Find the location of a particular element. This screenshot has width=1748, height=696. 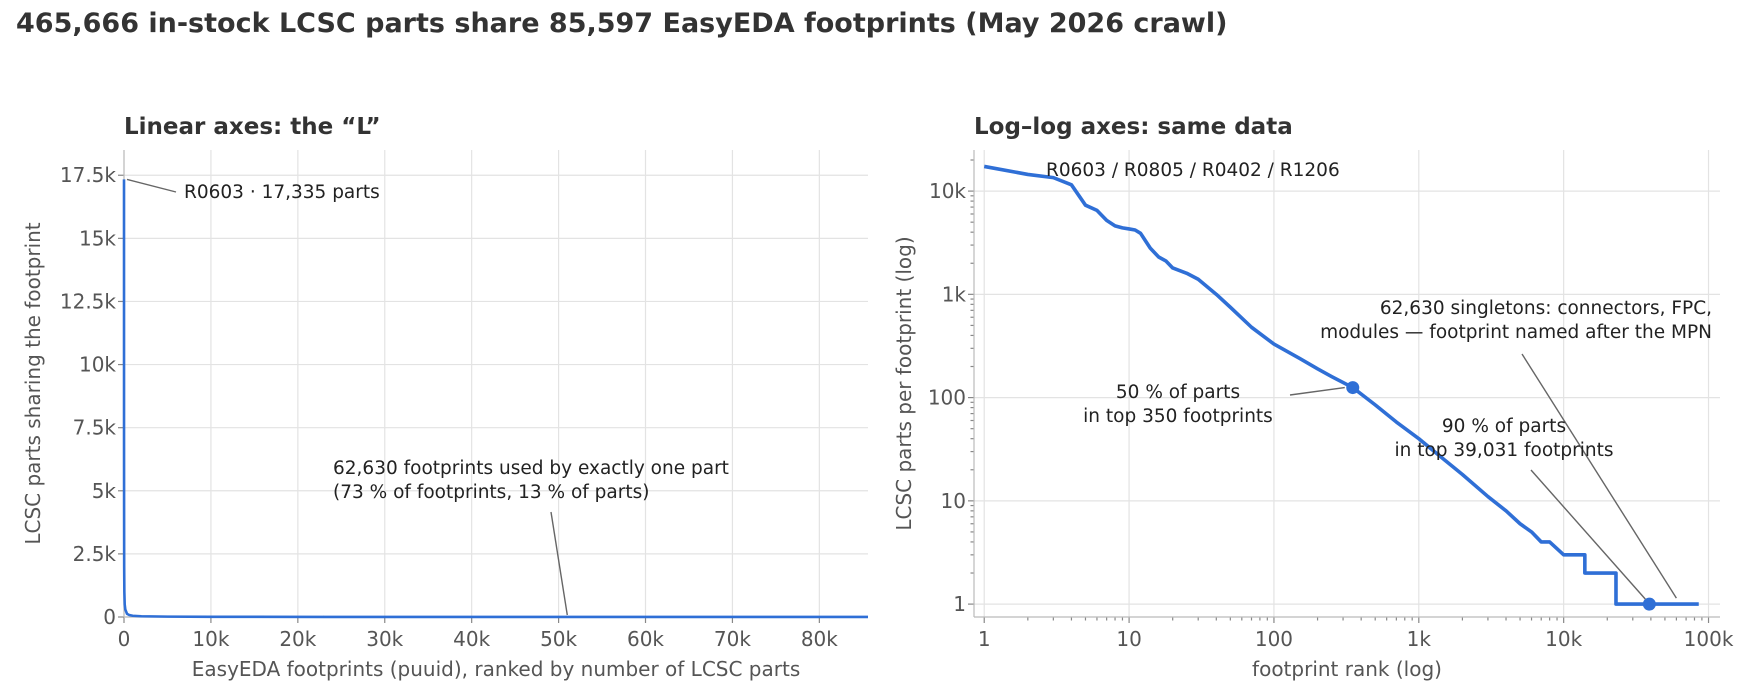

y-axis-label: LCSC parts per footprint (log) is located at coordinates (904, 383).